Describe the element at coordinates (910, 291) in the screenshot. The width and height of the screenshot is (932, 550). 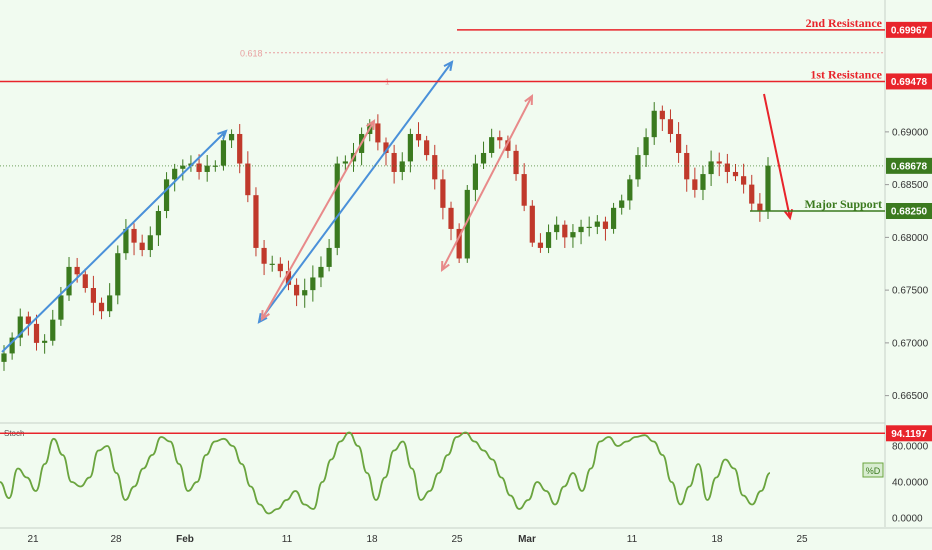
I see `price-tick-label: 0.67500` at that location.